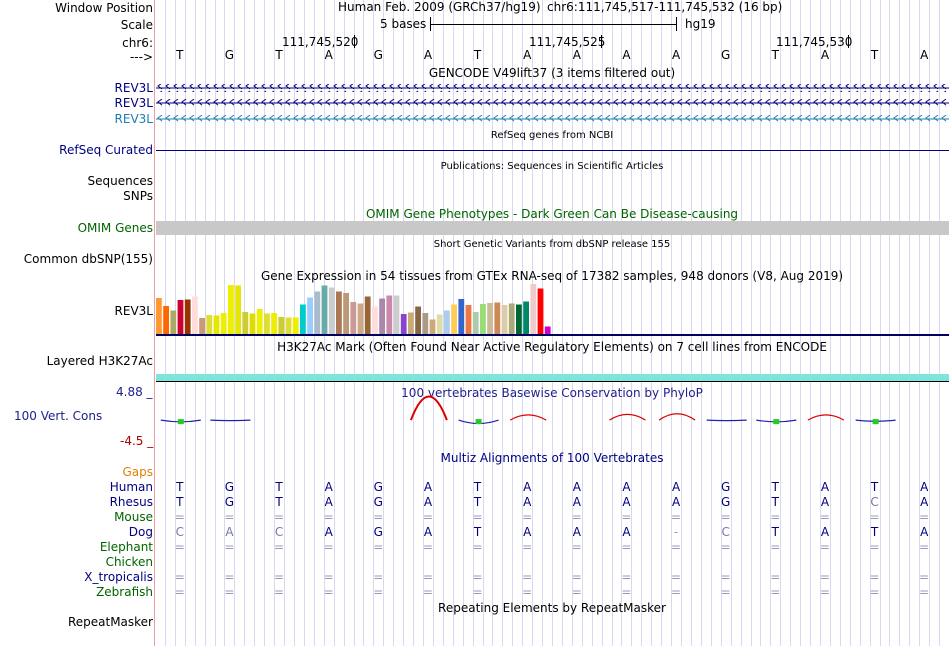 The image size is (950, 646). I want to click on gencode-item-label-1: REV3L, so click(133, 88).